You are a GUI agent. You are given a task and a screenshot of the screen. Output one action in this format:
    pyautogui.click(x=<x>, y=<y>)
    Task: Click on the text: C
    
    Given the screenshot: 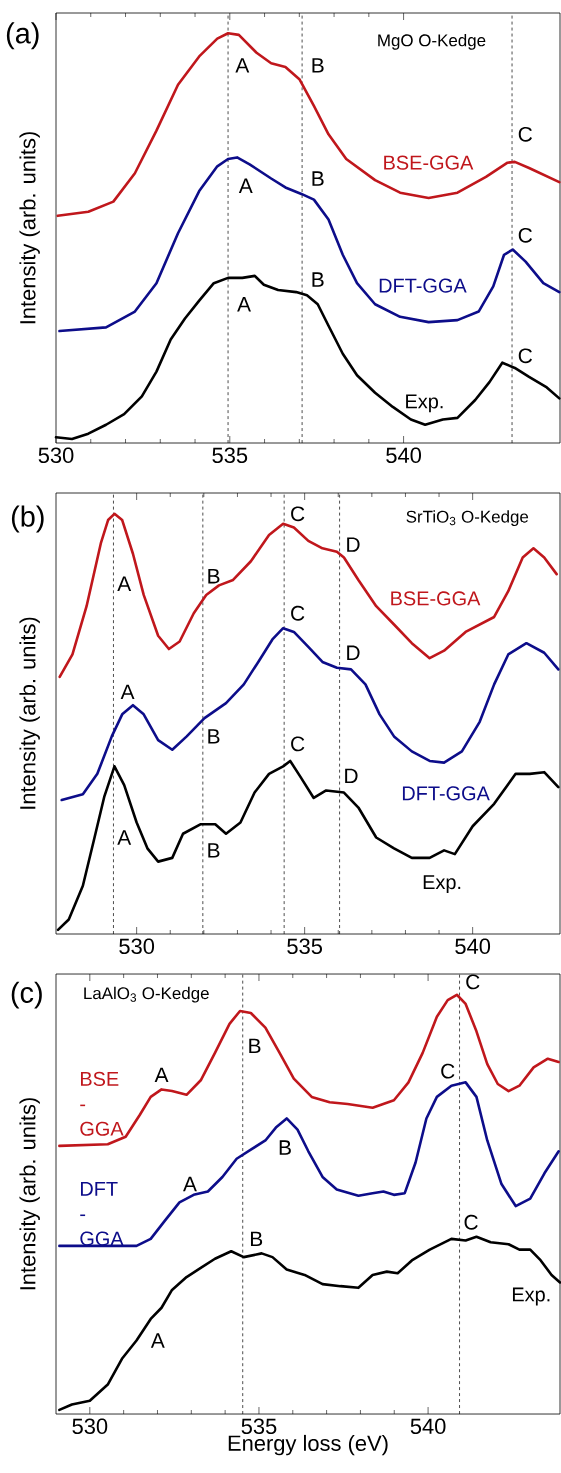 What is the action you would take?
    pyautogui.click(x=473, y=982)
    